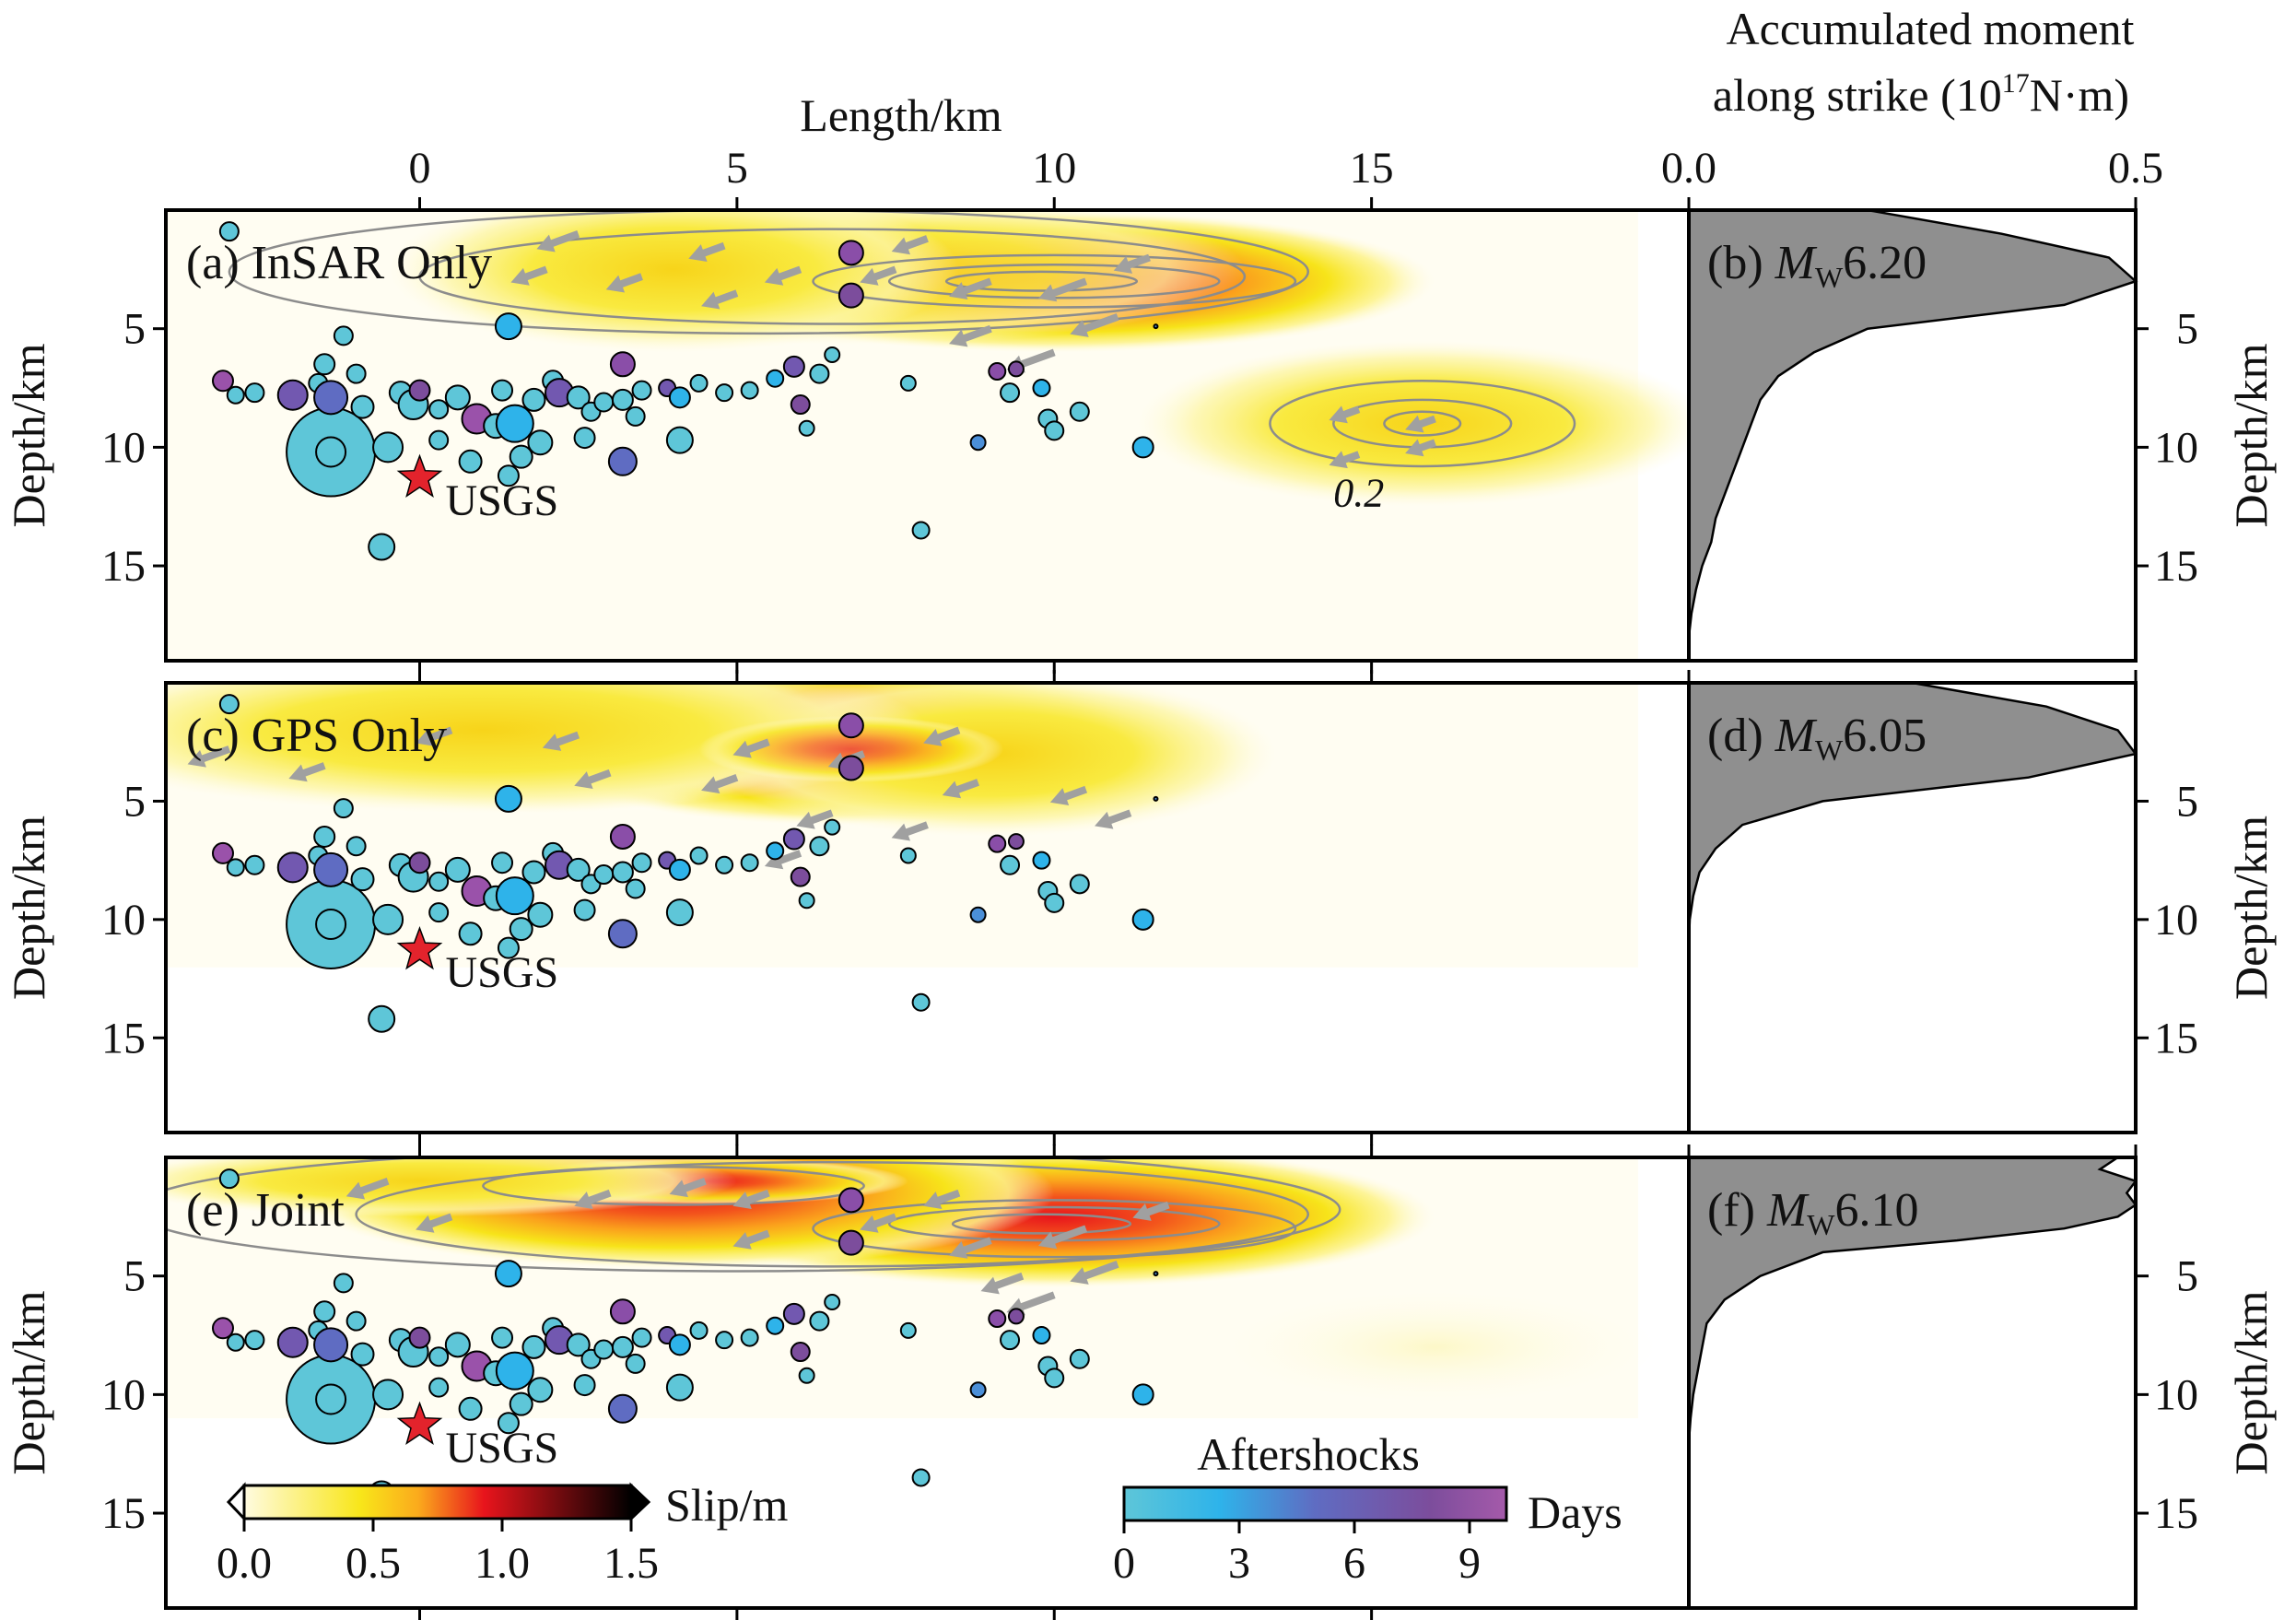 This screenshot has height=1620, width=2296. Describe the element at coordinates (374, 1563) in the screenshot. I see `slip-colorbar-tick-label: 0.5` at that location.